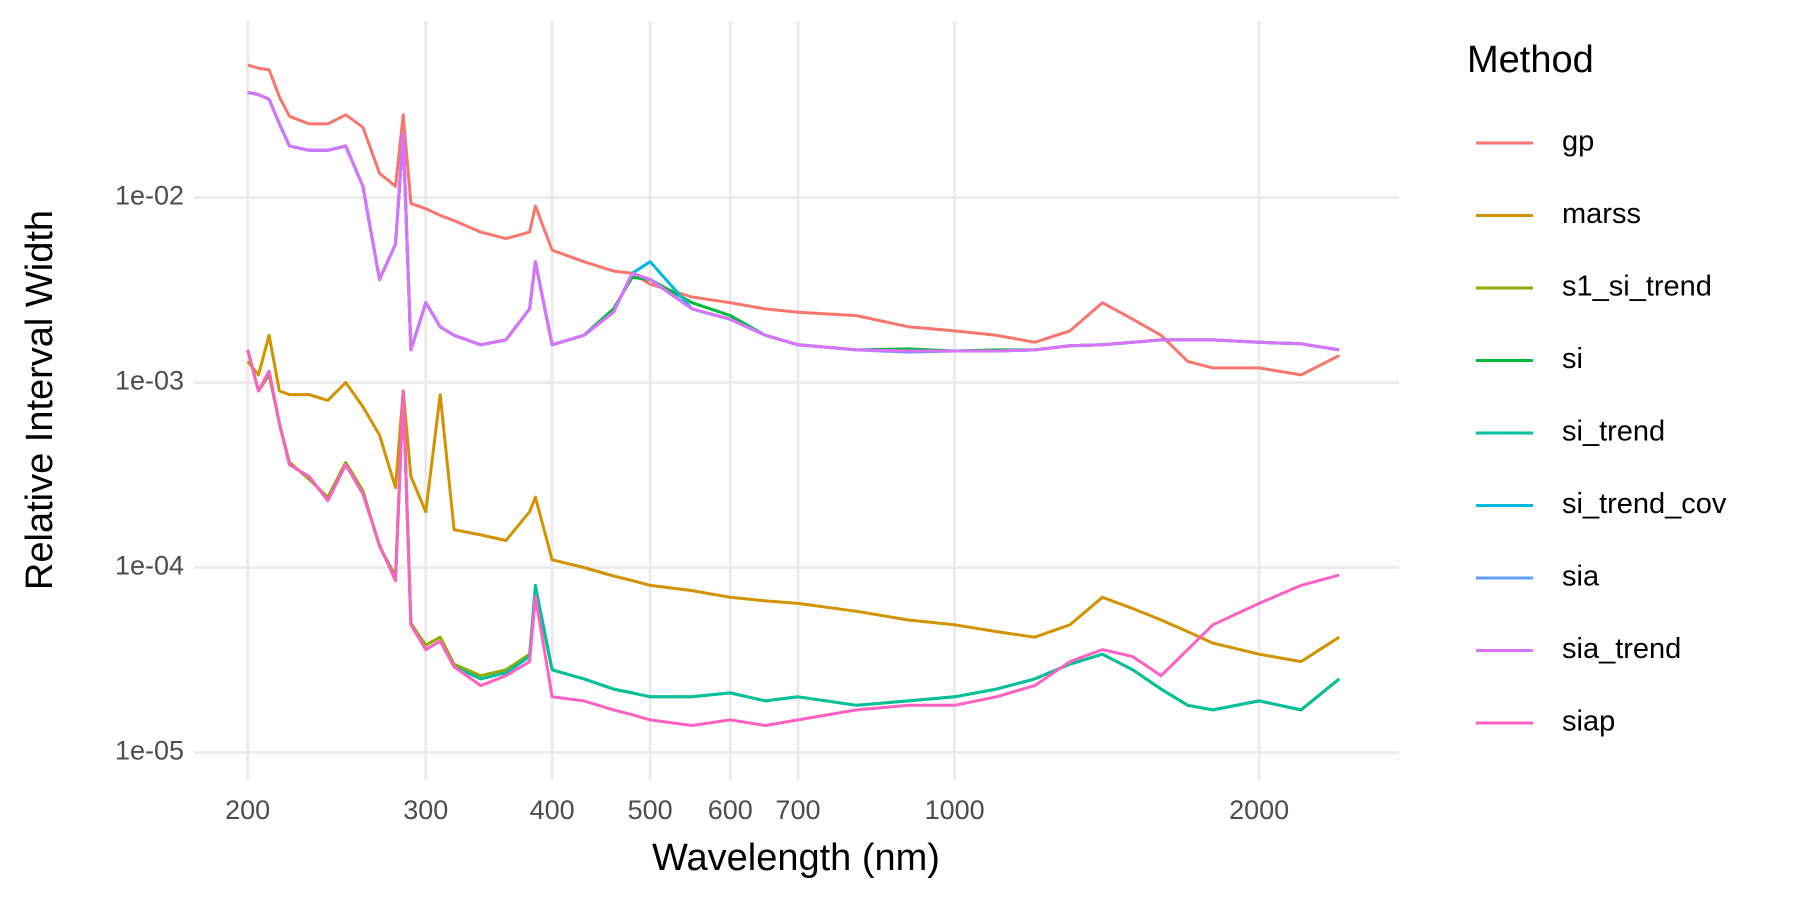 This screenshot has width=1800, height=905. I want to click on legend-label: sia_trend, so click(1621, 649).